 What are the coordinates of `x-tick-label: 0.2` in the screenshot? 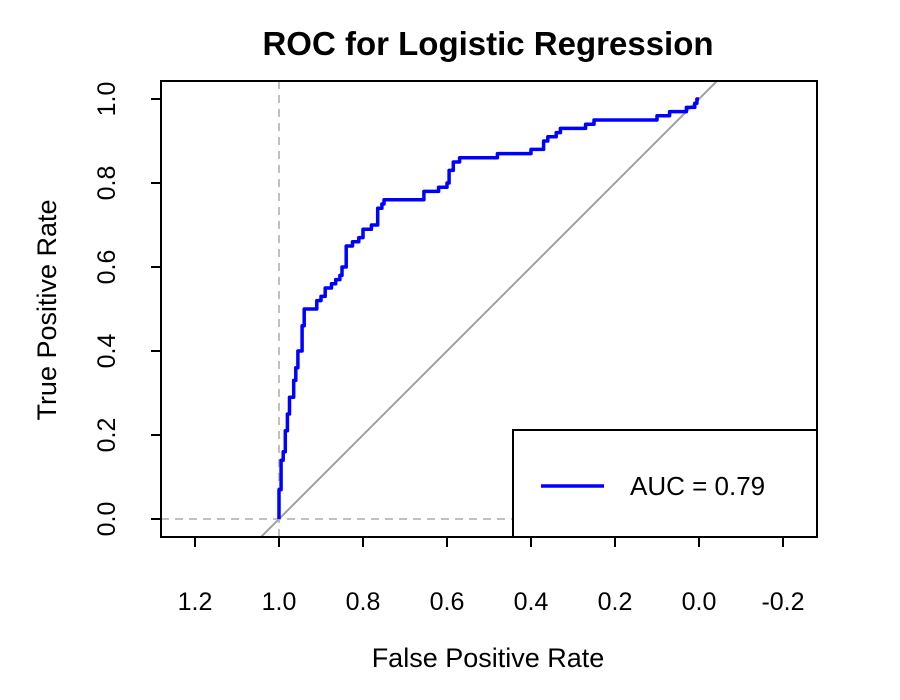 It's located at (615, 602).